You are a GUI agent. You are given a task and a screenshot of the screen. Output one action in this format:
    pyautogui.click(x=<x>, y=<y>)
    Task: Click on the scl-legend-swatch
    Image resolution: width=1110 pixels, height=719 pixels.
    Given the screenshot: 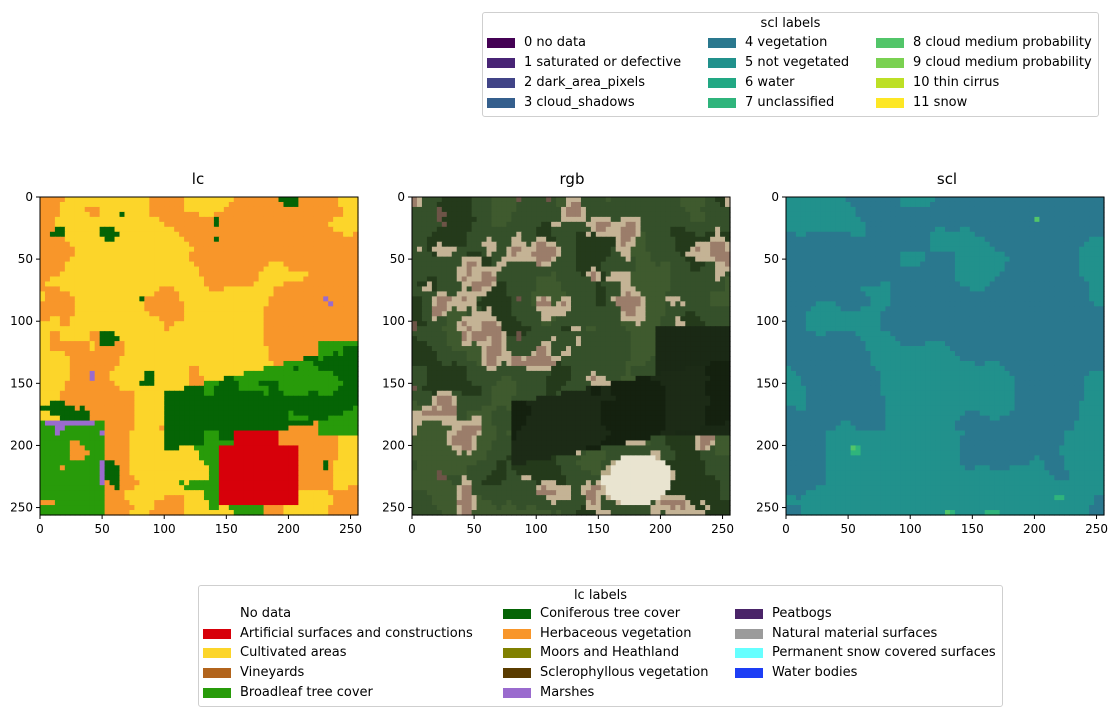 What is the action you would take?
    pyautogui.click(x=722, y=83)
    